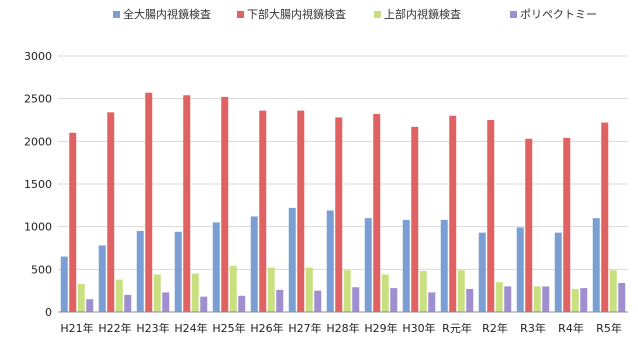  What do you see at coordinates (38, 227) in the screenshot?
I see `y-tick-label: 1000` at bounding box center [38, 227].